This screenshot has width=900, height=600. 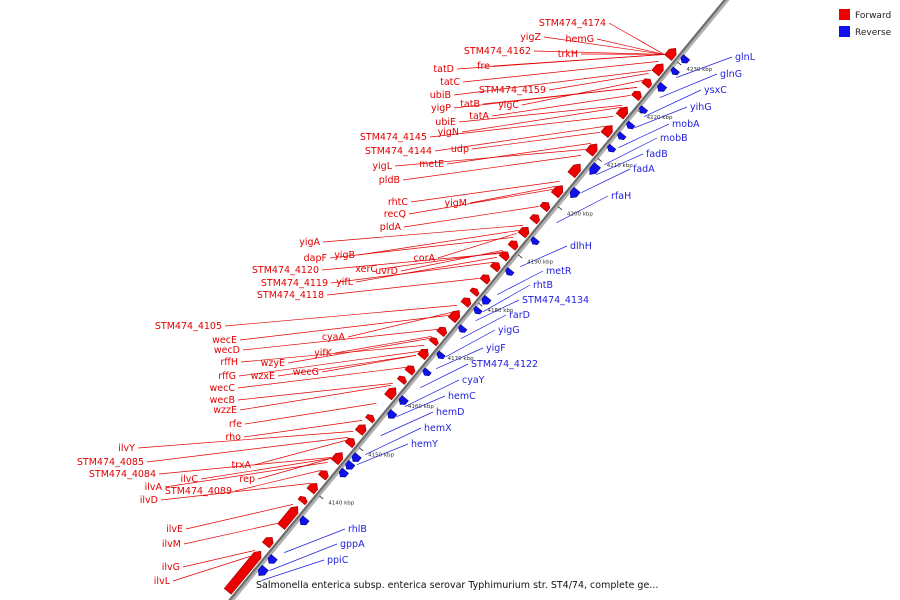 I want to click on forward-gene-label: yigL, so click(x=382, y=166).